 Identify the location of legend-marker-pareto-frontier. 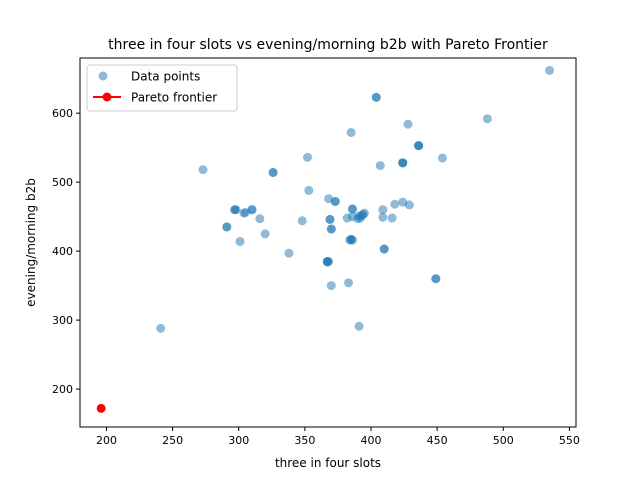
(107, 97).